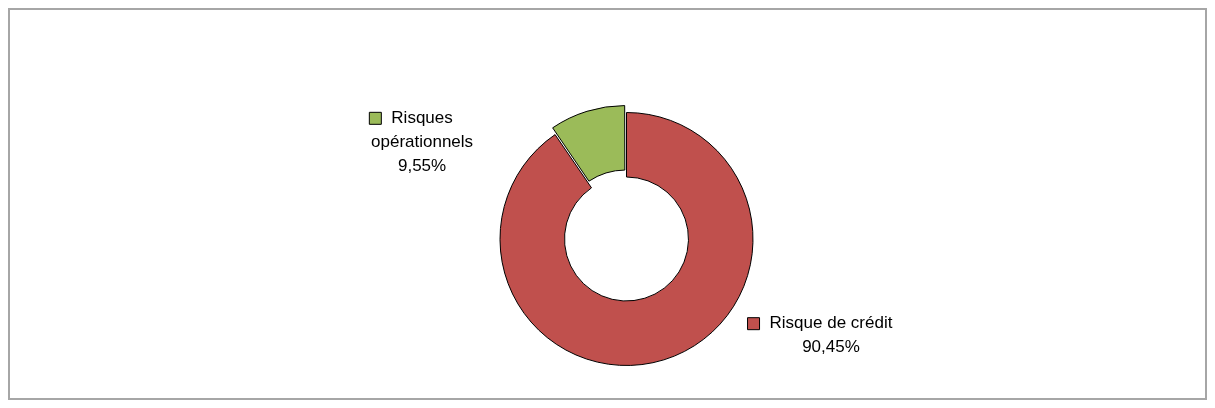 The height and width of the screenshot is (408, 1215). What do you see at coordinates (422, 130) in the screenshot?
I see `legend-label: Risques opérationnels` at bounding box center [422, 130].